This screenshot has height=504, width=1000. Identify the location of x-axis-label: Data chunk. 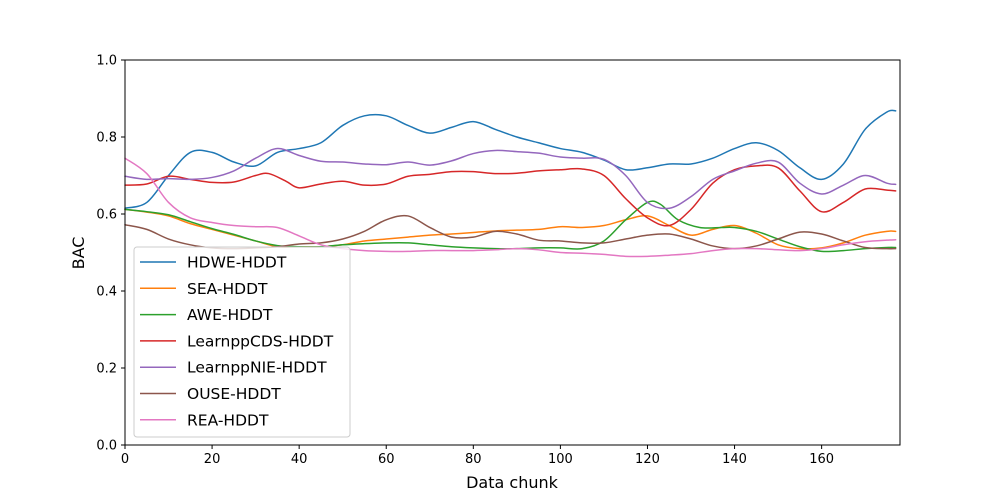
(512, 482).